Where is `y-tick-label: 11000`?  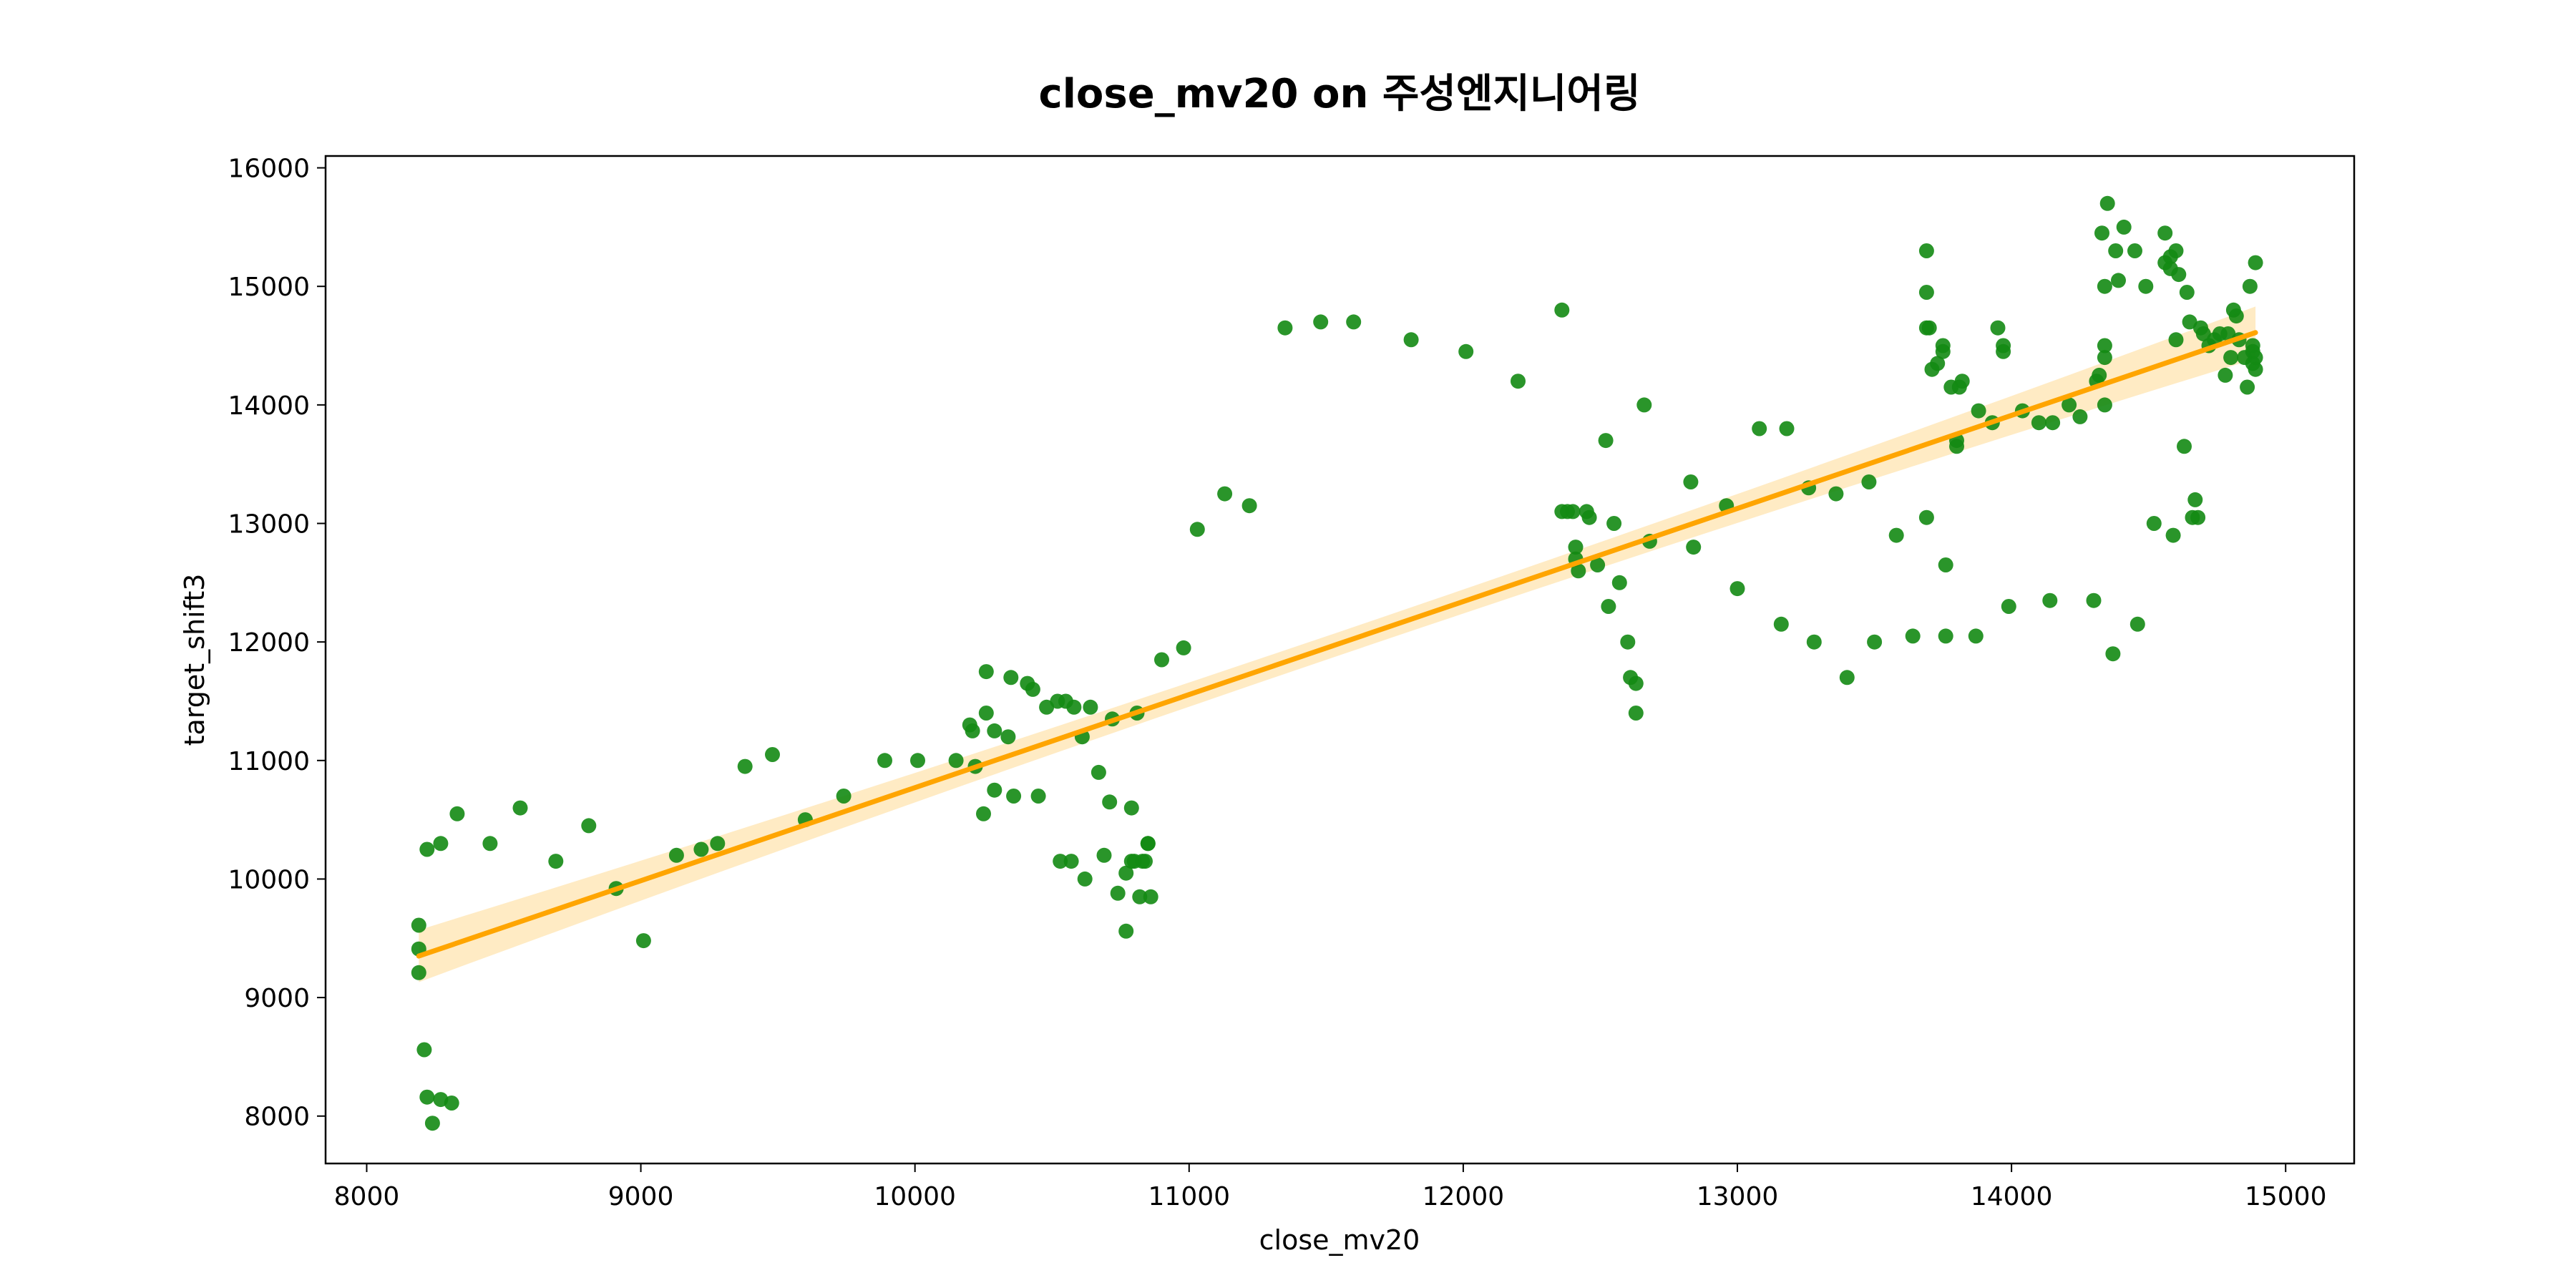 y-tick-label: 11000 is located at coordinates (269, 761).